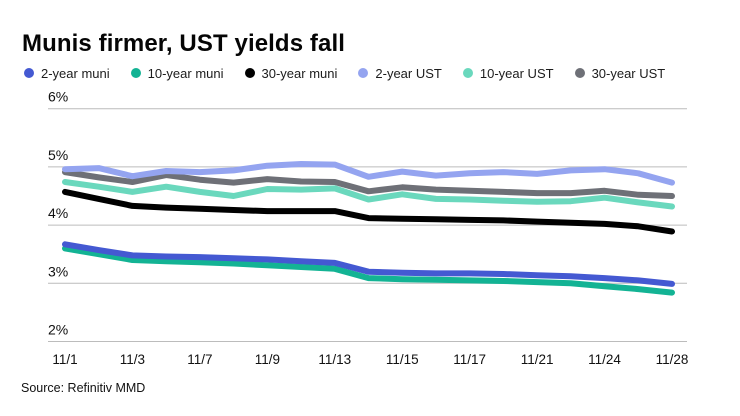 The image size is (740, 416). I want to click on series-line-10-year-ust, so click(368, 194).